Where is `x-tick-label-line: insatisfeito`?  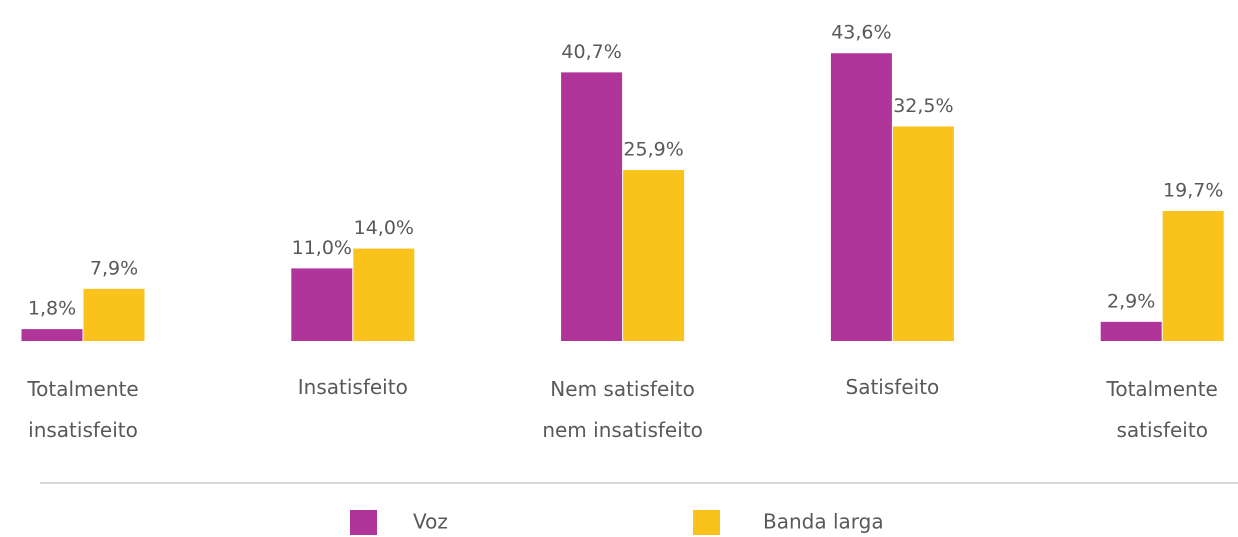 x-tick-label-line: insatisfeito is located at coordinates (83, 430).